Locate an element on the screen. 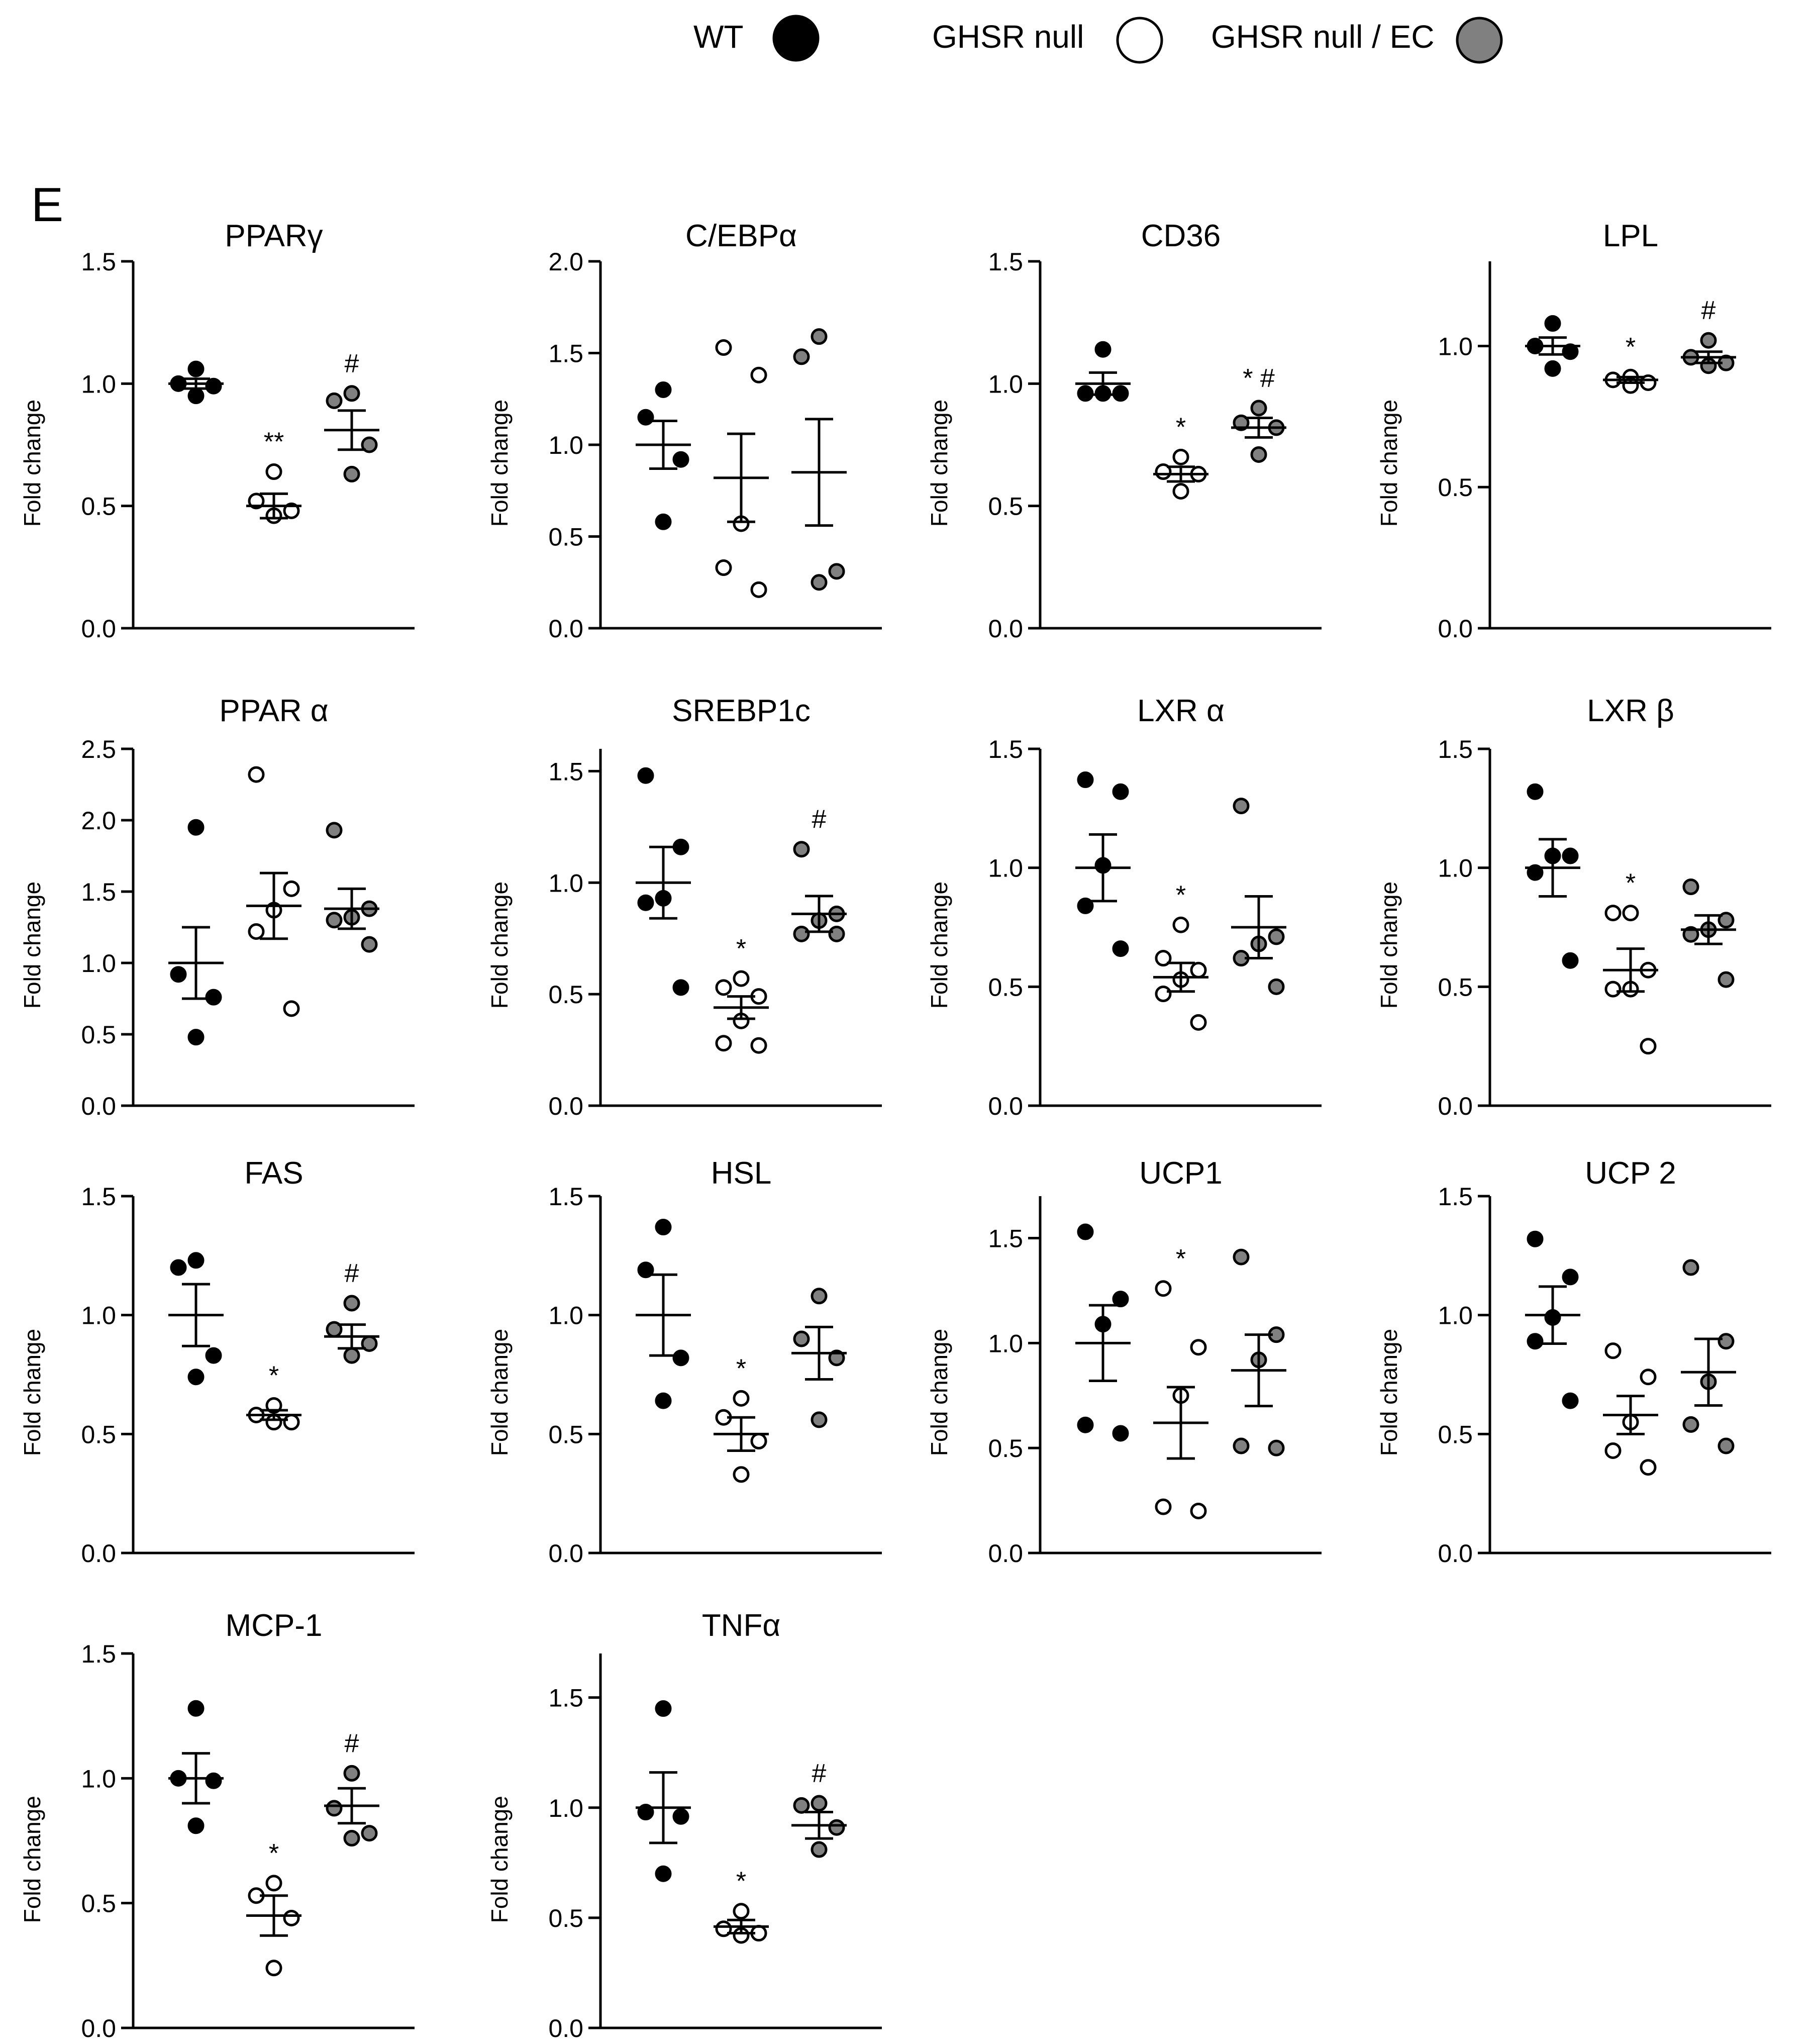 Image resolution: width=1818 pixels, height=2044 pixels. chart-8: LXR β 0.0 0.5 1.0 1.5 Fold change * is located at coordinates (1573, 907).